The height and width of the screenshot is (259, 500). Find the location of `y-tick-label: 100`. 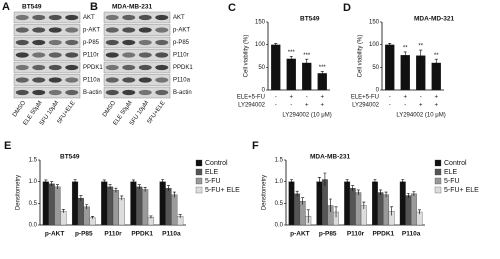

y-tick-label: 100 is located at coordinates (374, 45).